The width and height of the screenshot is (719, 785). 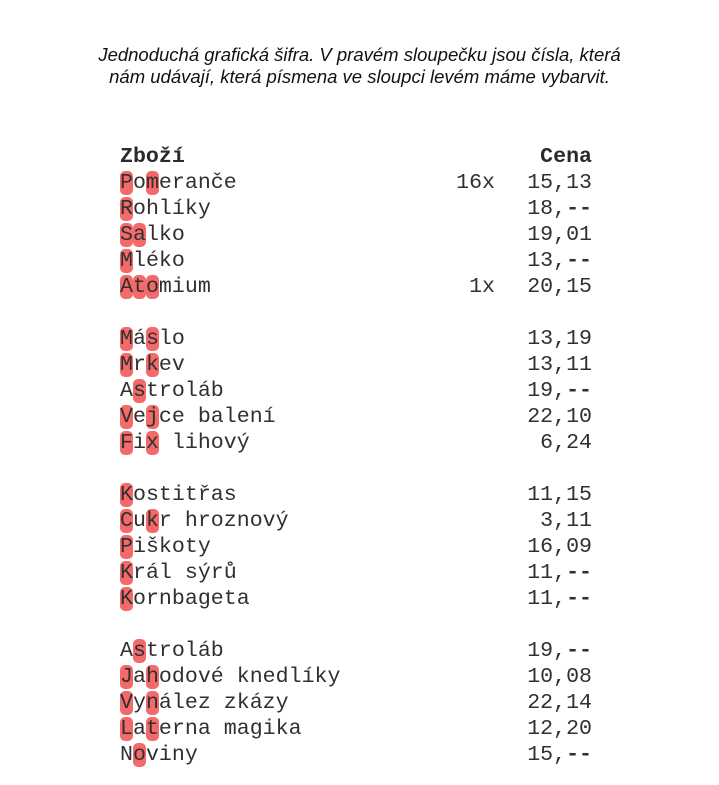 What do you see at coordinates (152, 443) in the screenshot?
I see `highlighted-letter: x` at bounding box center [152, 443].